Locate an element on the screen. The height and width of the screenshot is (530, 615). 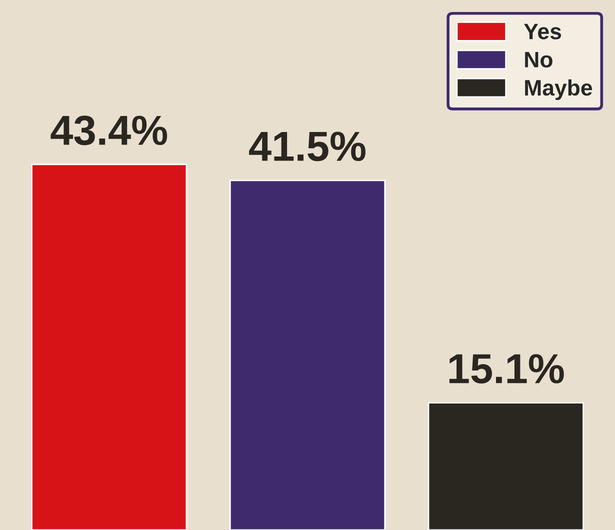
legend-label: Yes is located at coordinates (543, 32).